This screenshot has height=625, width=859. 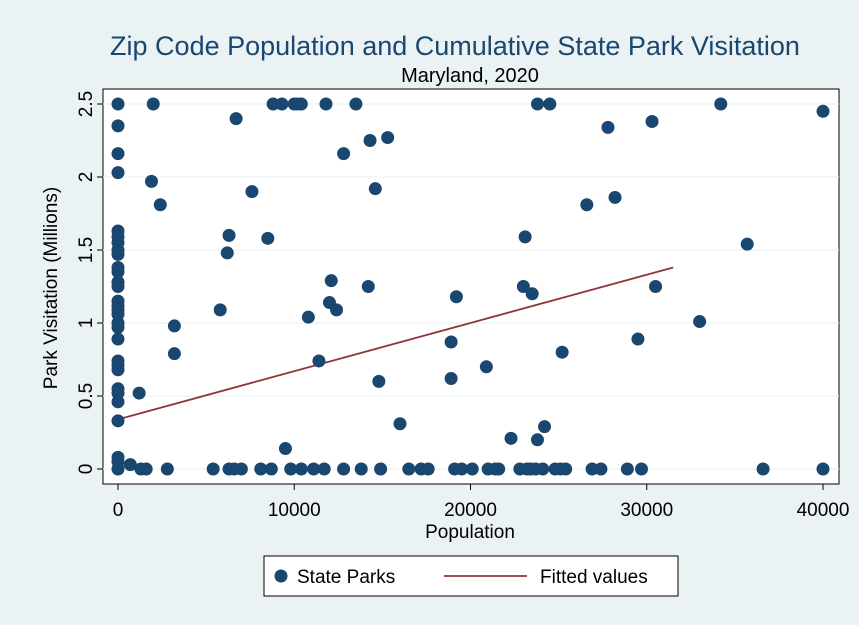 I want to click on x-axis: 0 10000 20000 30000 40000, so click(x=481, y=502).